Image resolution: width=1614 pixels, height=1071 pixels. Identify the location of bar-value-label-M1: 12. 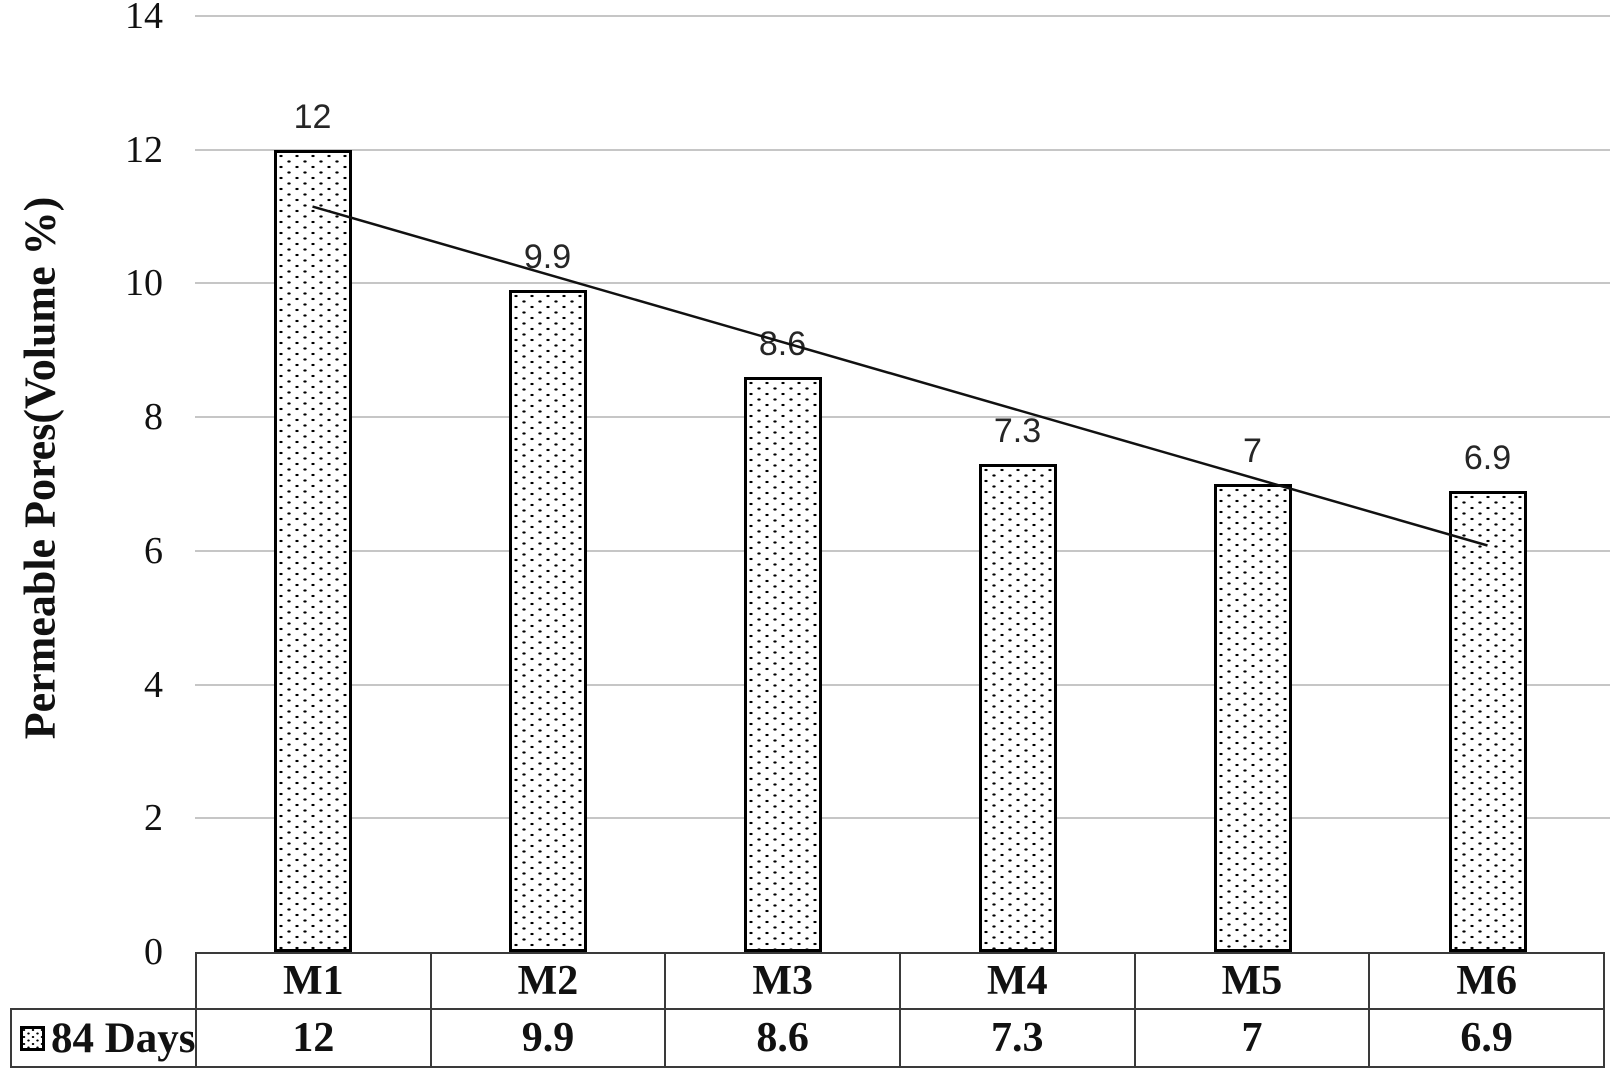
(312, 116).